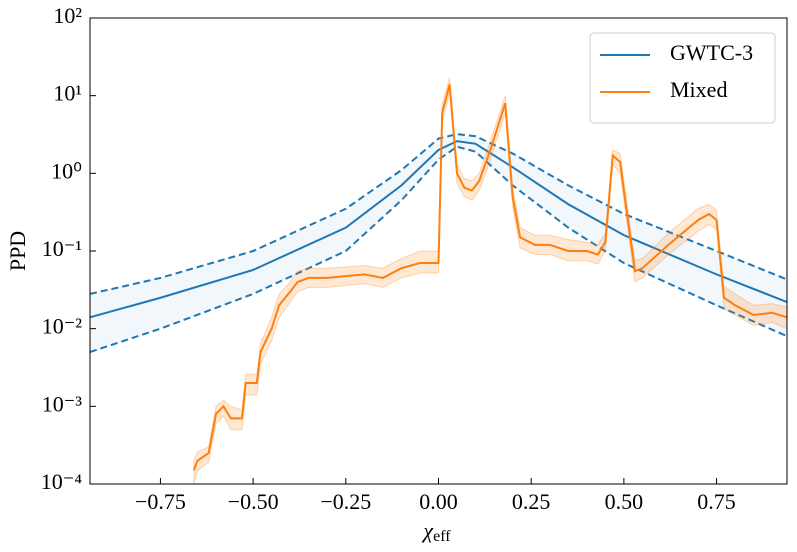 Image resolution: width=797 pixels, height=552 pixels. What do you see at coordinates (62, 403) in the screenshot?
I see `y-tick-label: 10⁻³` at bounding box center [62, 403].